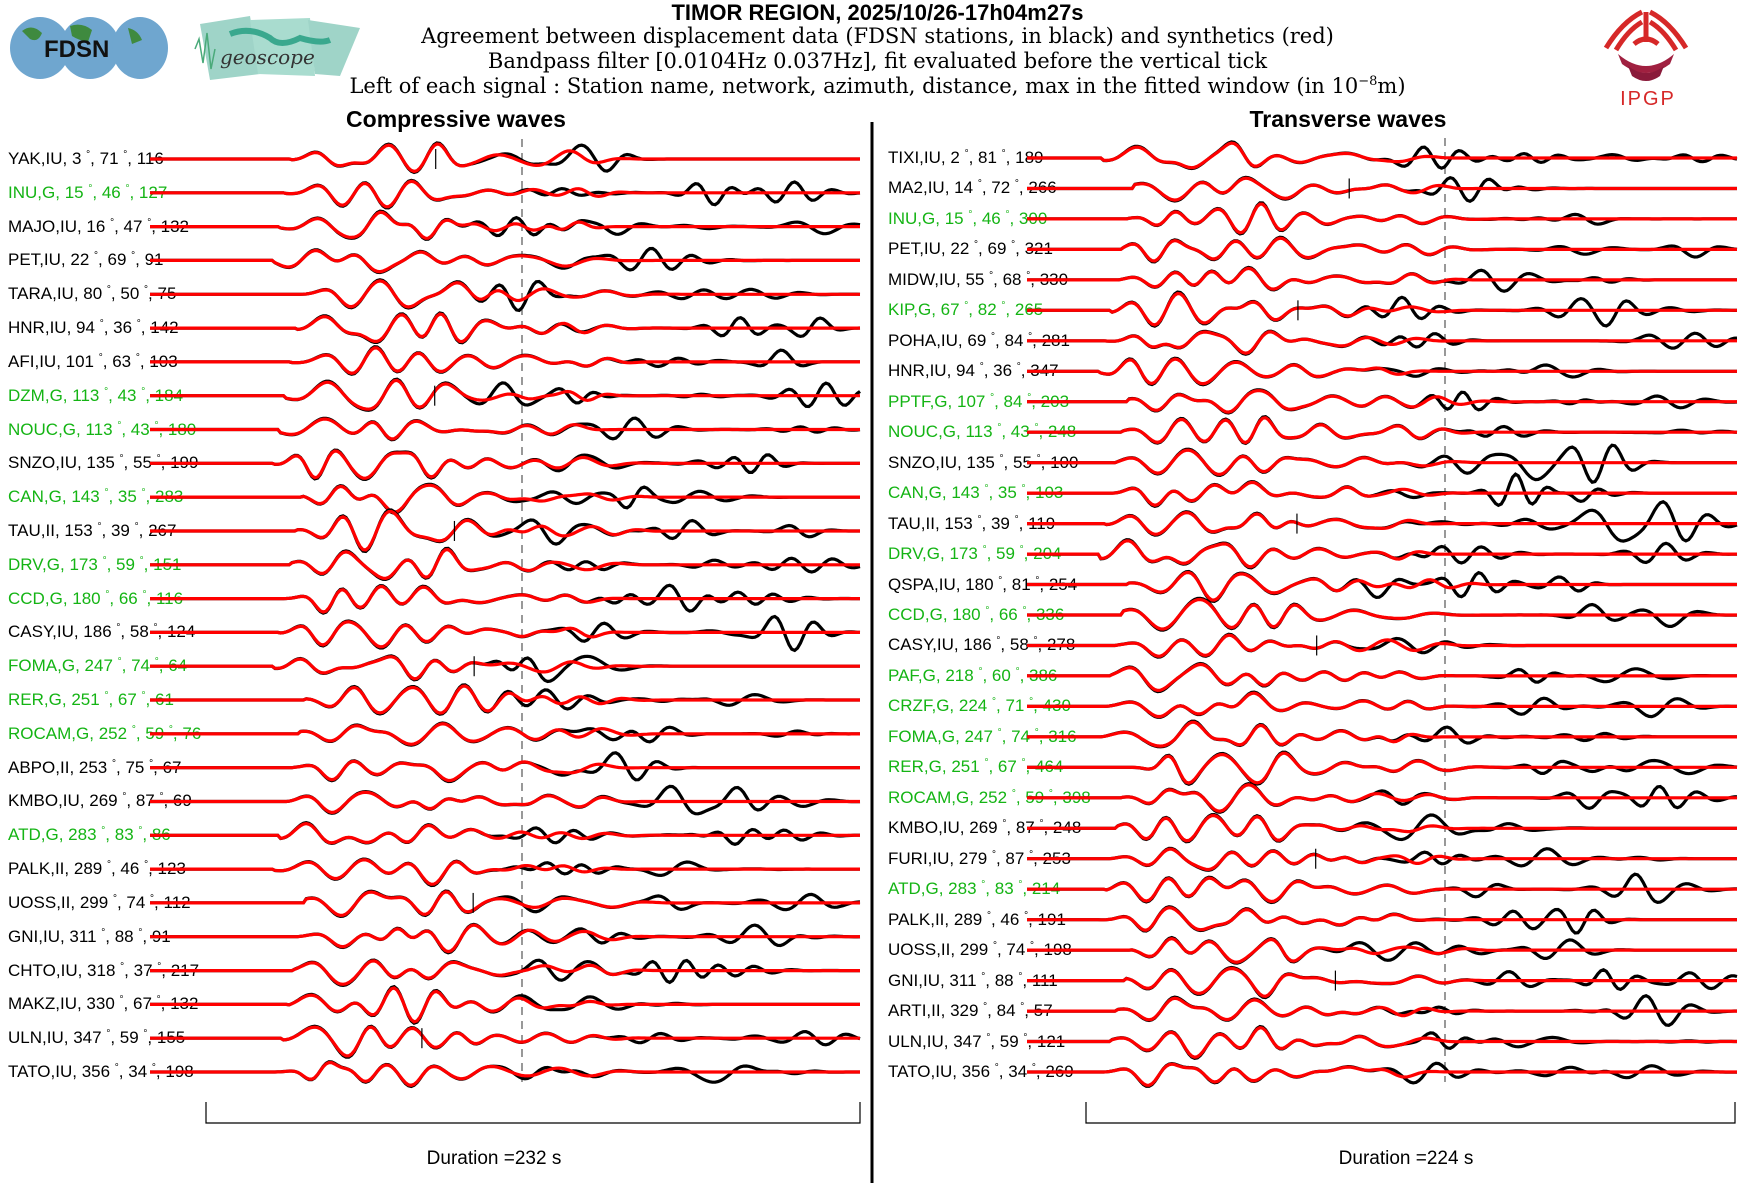 This screenshot has height=1183, width=1740. Describe the element at coordinates (1010, 919) in the screenshot. I see `distance: 46` at that location.